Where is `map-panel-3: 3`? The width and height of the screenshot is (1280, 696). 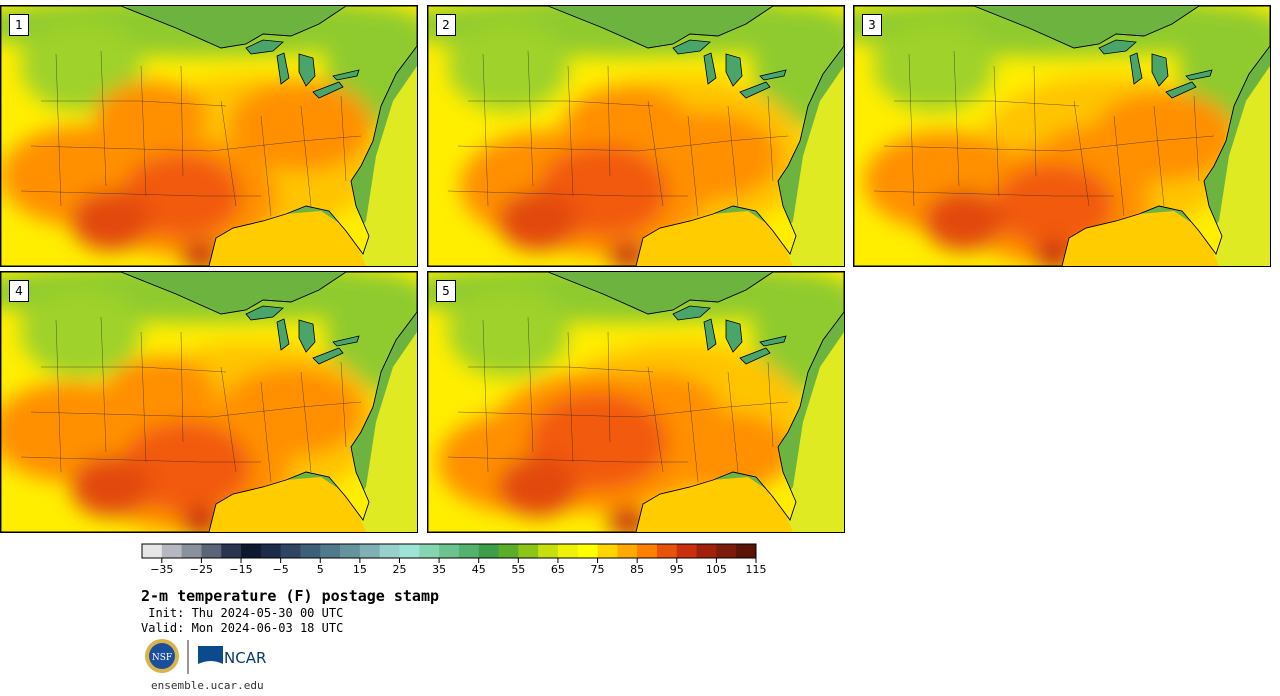
map-panel-3: 3 is located at coordinates (1062, 136).